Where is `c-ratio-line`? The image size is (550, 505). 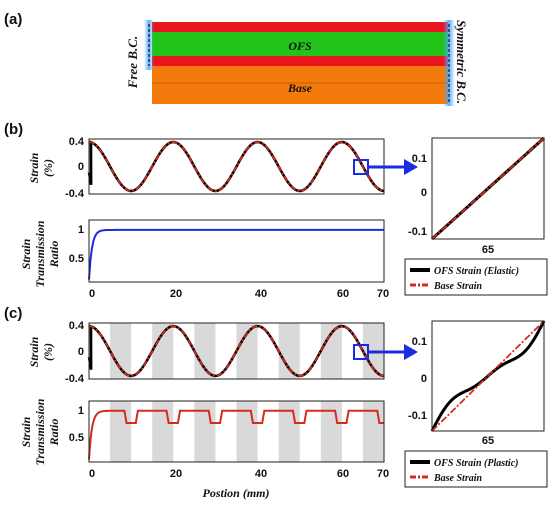 c-ratio-line is located at coordinates (236, 434).